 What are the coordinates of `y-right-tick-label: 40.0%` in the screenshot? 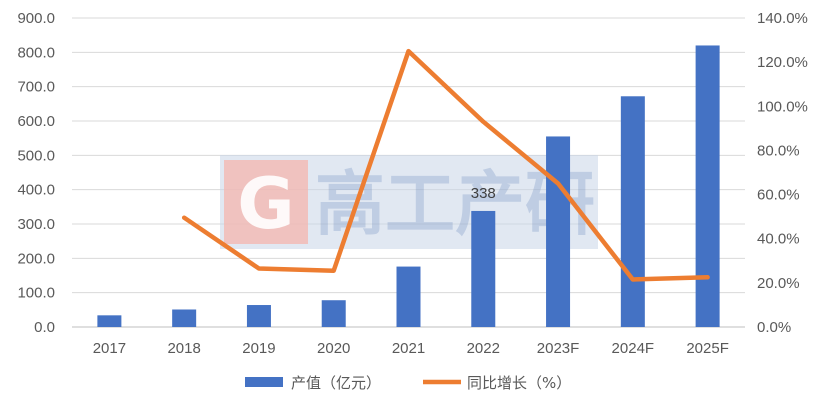 It's located at (778, 239).